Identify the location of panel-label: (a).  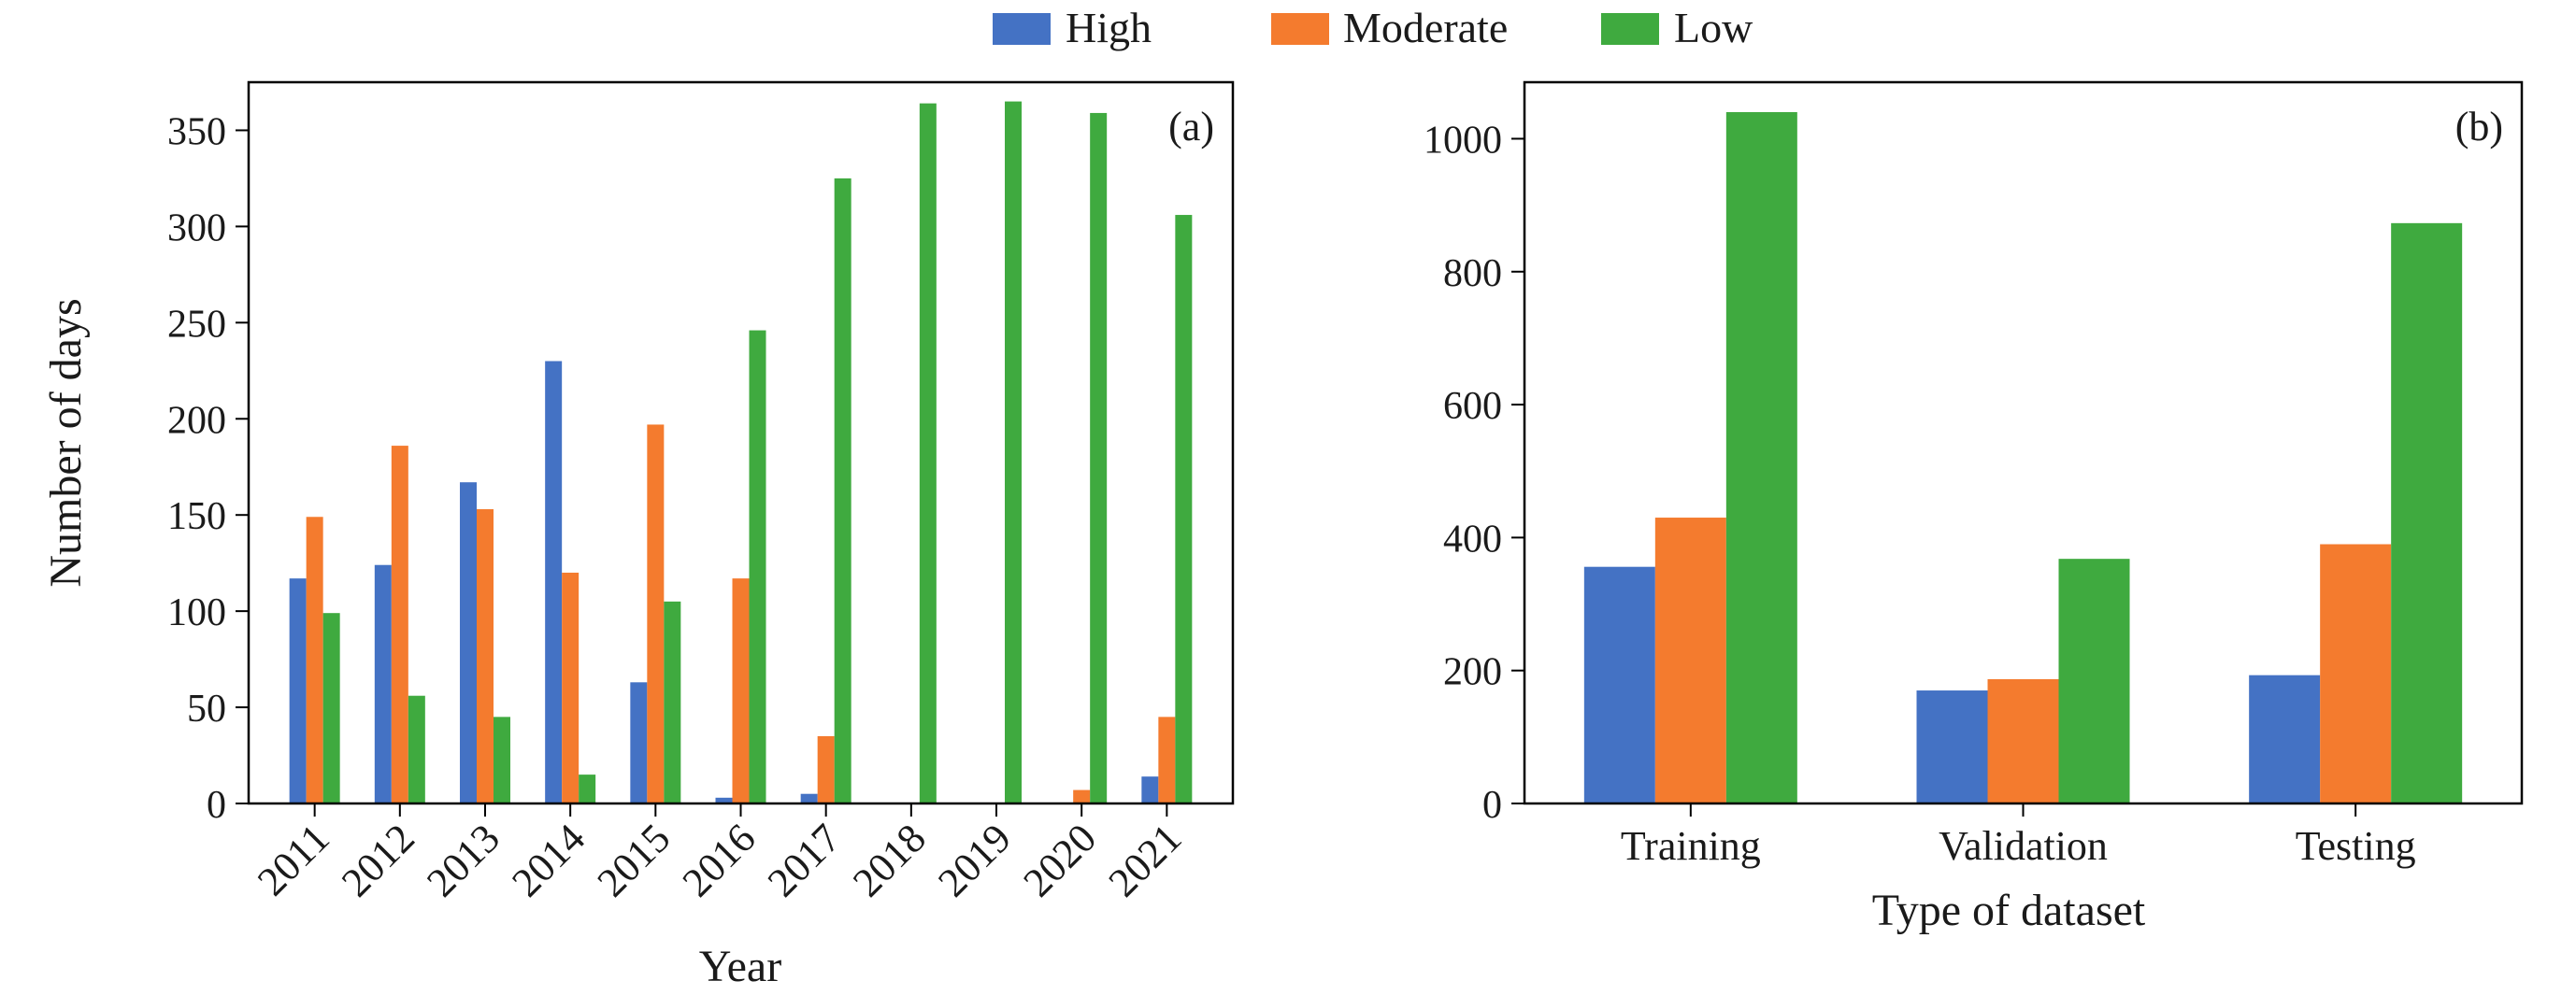
(1191, 127).